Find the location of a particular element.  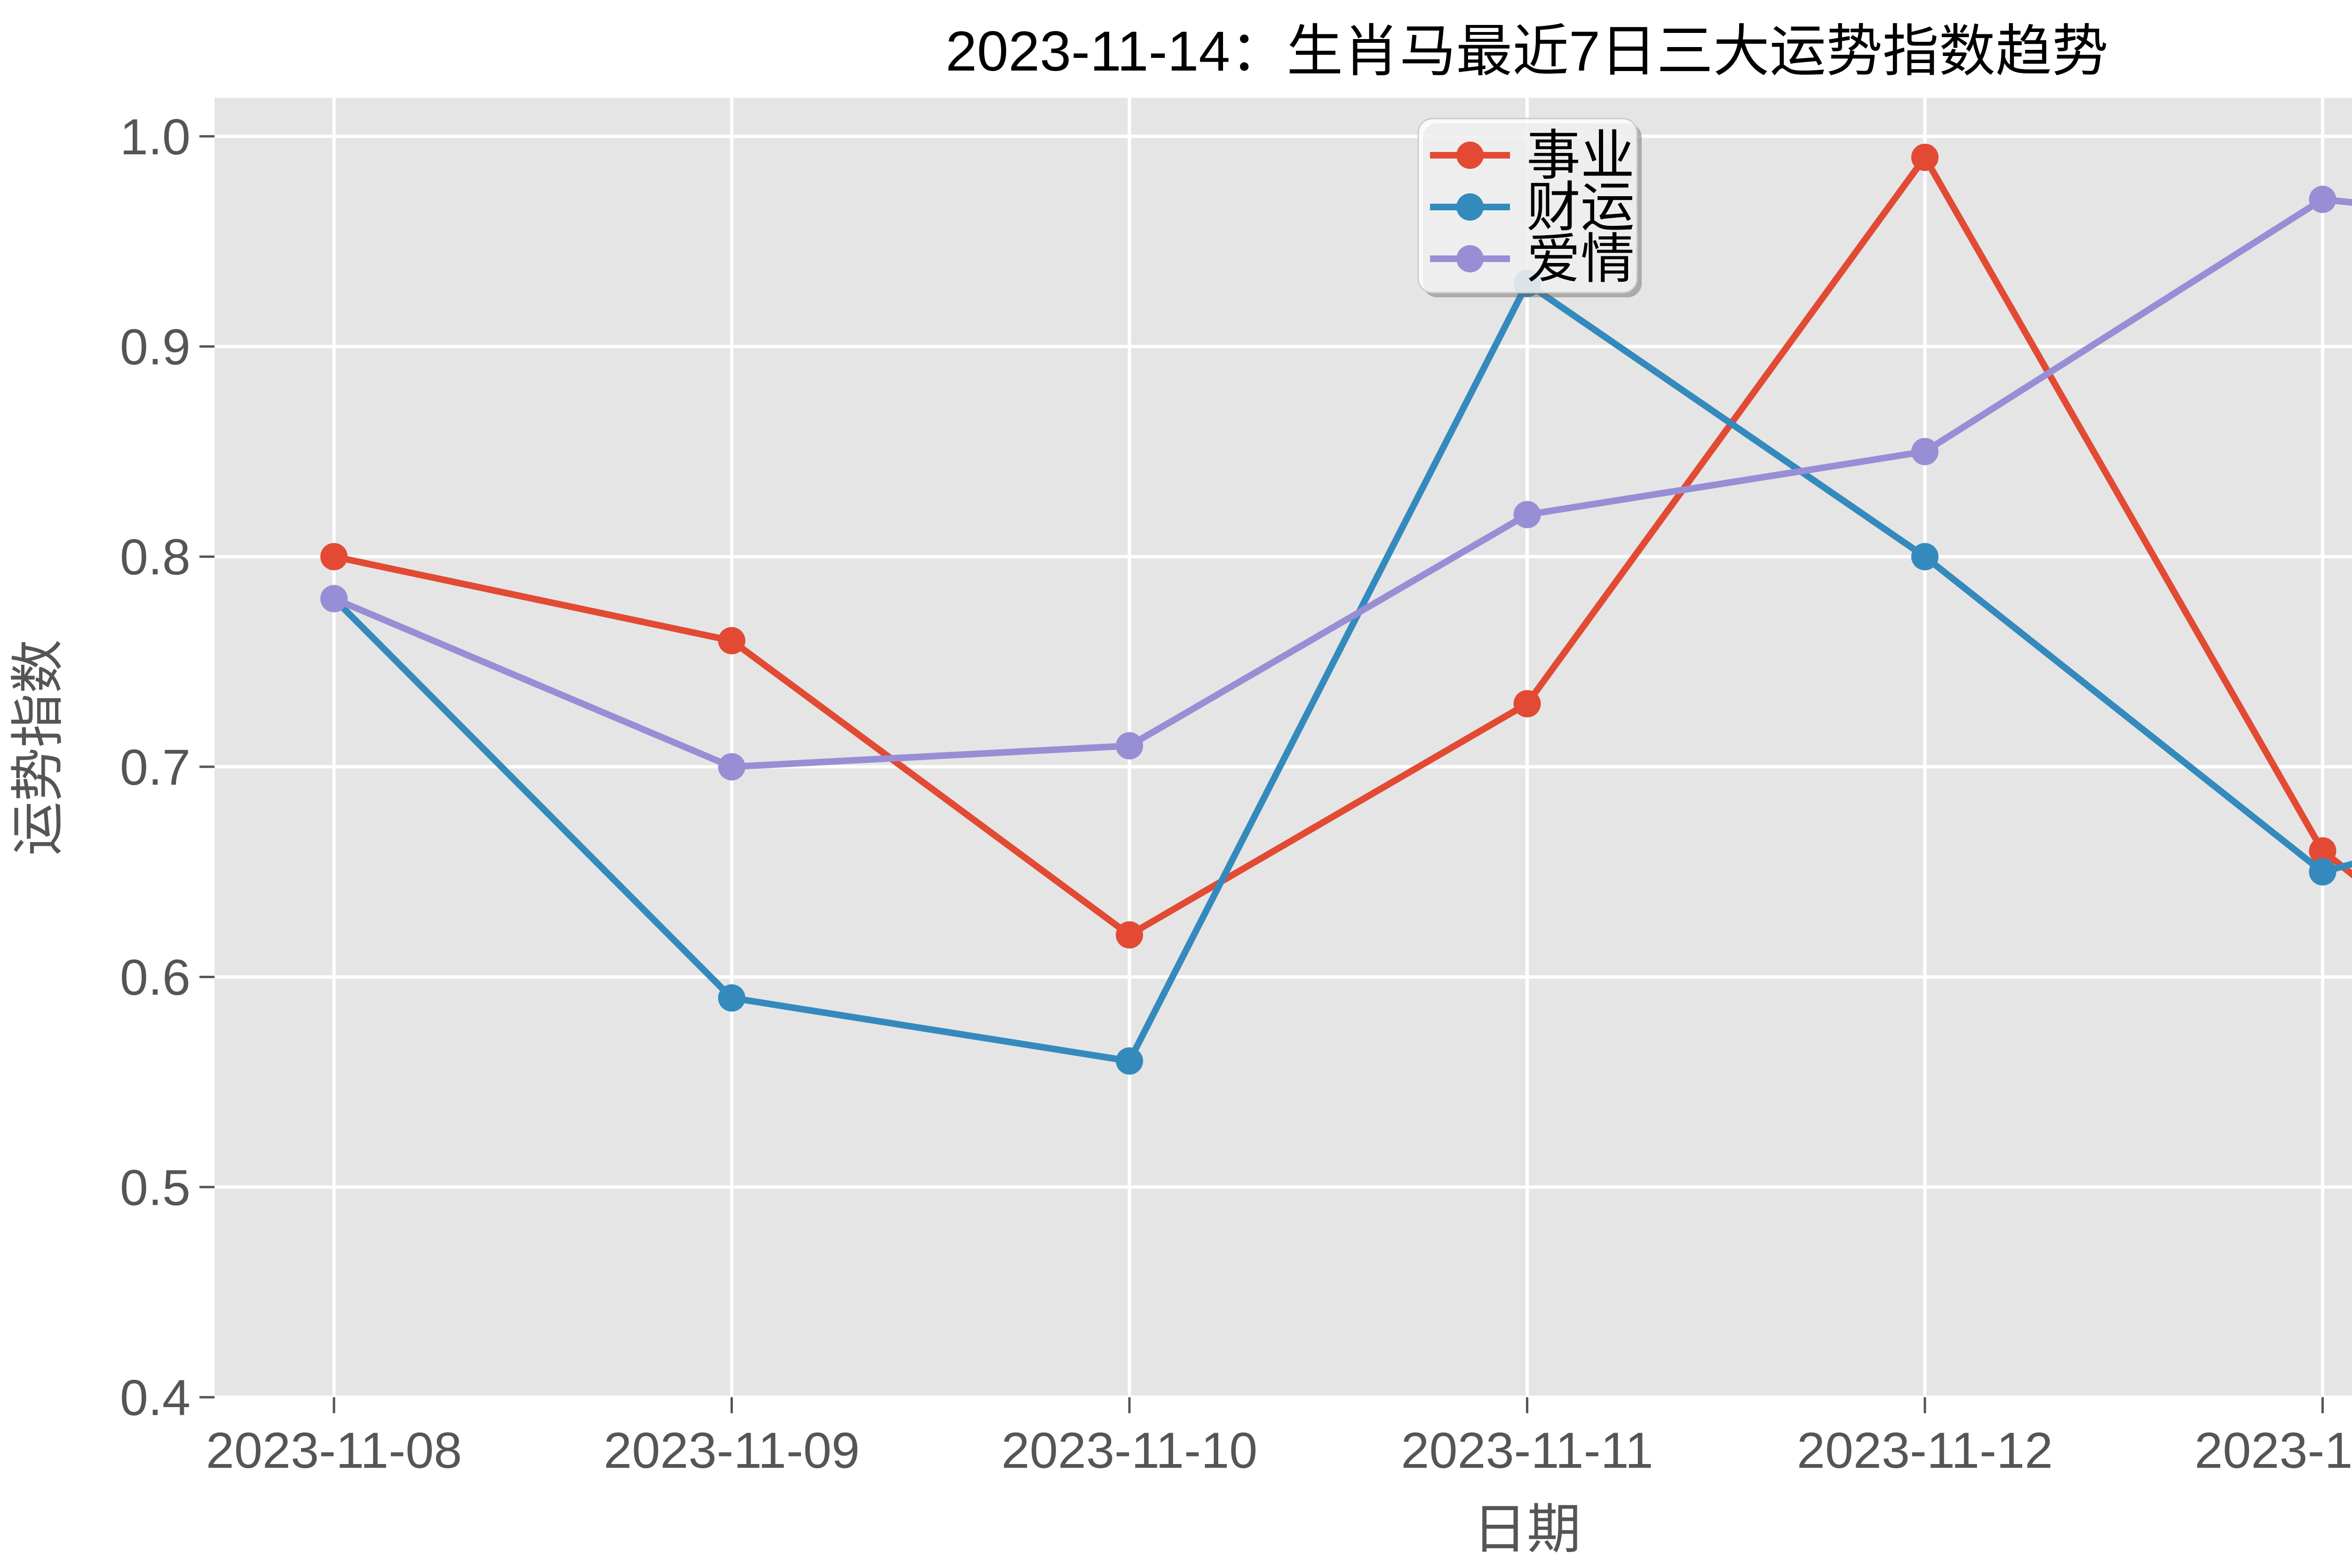

y-tick-label: 0.6 is located at coordinates (155, 977).